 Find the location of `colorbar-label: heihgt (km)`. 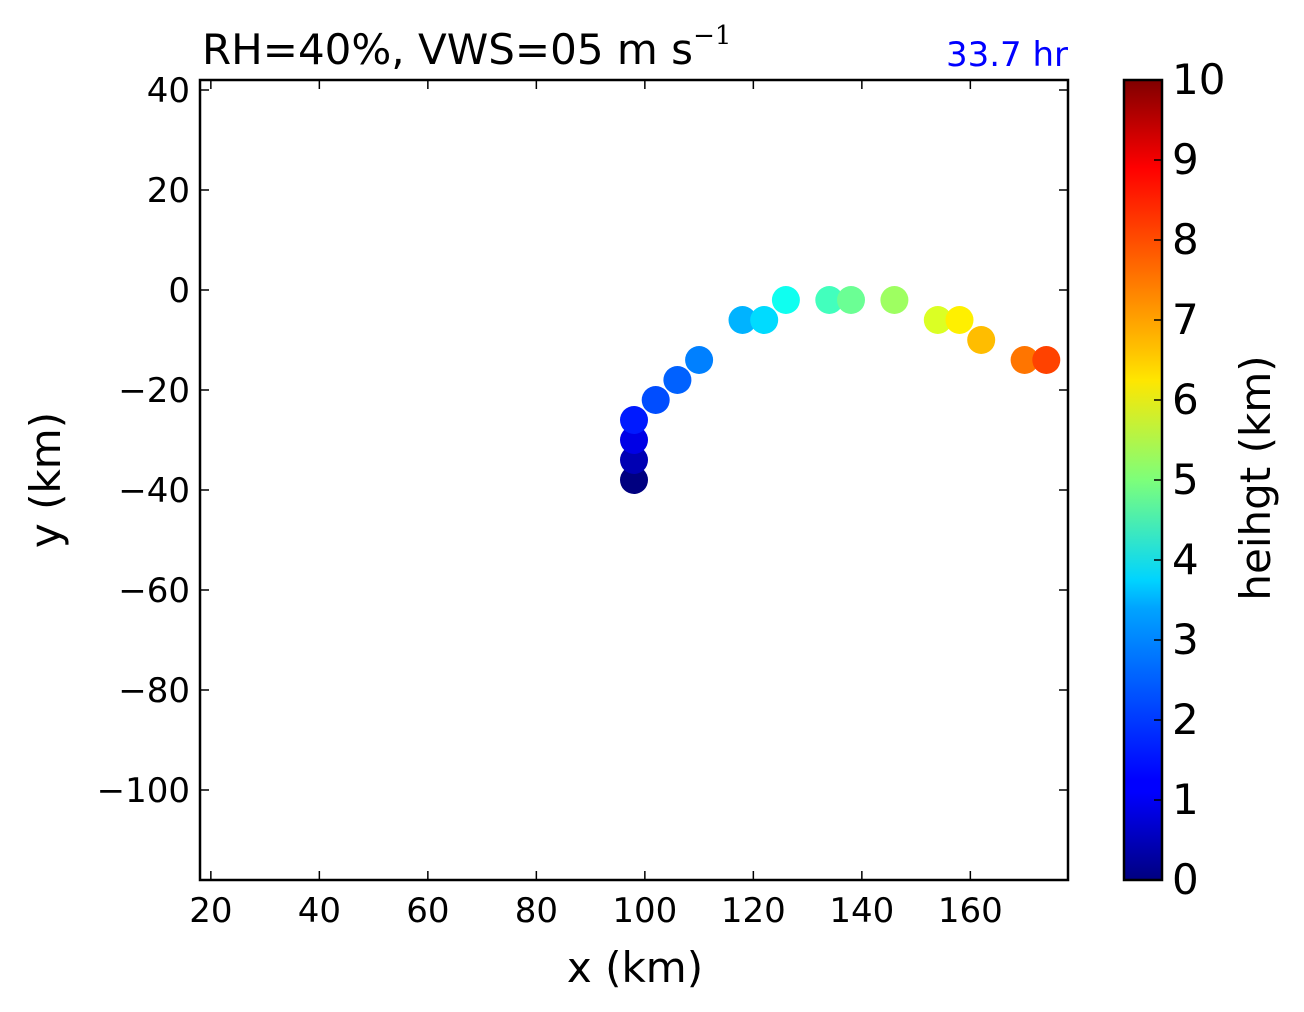

colorbar-label: heihgt (km) is located at coordinates (1255, 477).